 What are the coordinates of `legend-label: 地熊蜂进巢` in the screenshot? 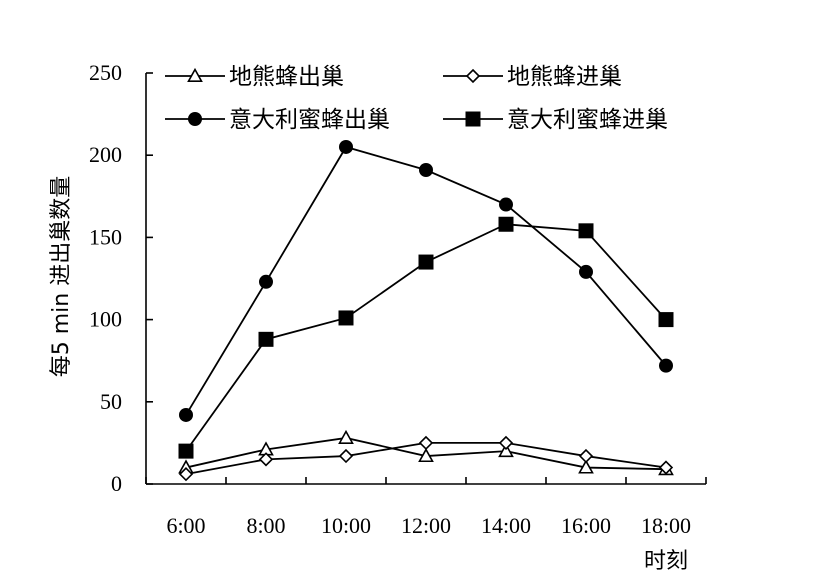 It's located at (564, 77).